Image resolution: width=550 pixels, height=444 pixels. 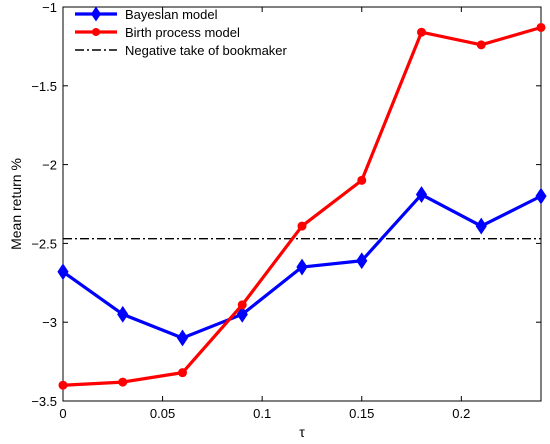 What do you see at coordinates (461, 413) in the screenshot?
I see `x-tick-label: 0.2` at bounding box center [461, 413].